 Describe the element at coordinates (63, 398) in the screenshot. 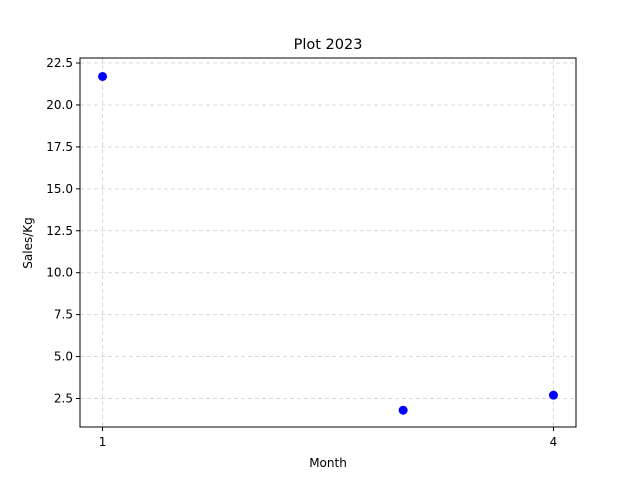

I see `y-tick-label: 2.5` at that location.